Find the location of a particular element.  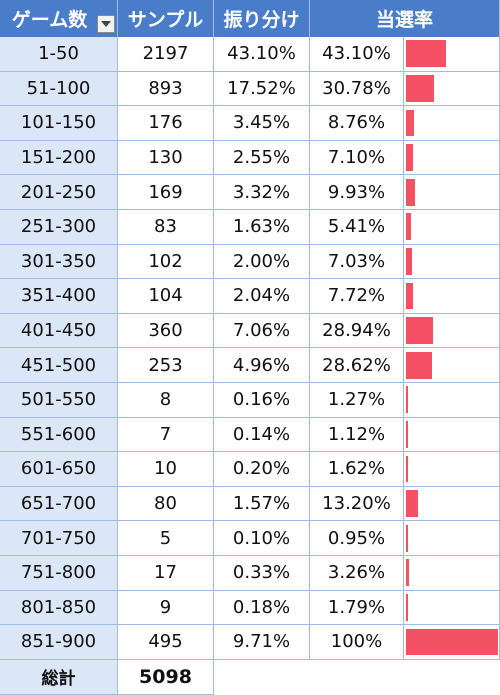

header-win-rate: 当選率 is located at coordinates (405, 18).